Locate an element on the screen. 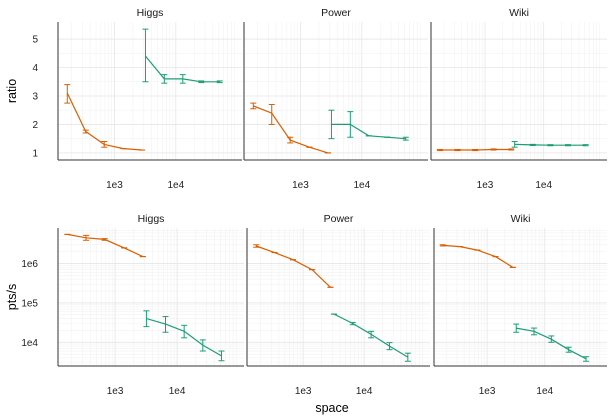 This screenshot has width=608, height=417. x-axis-label-space: space is located at coordinates (331, 408).